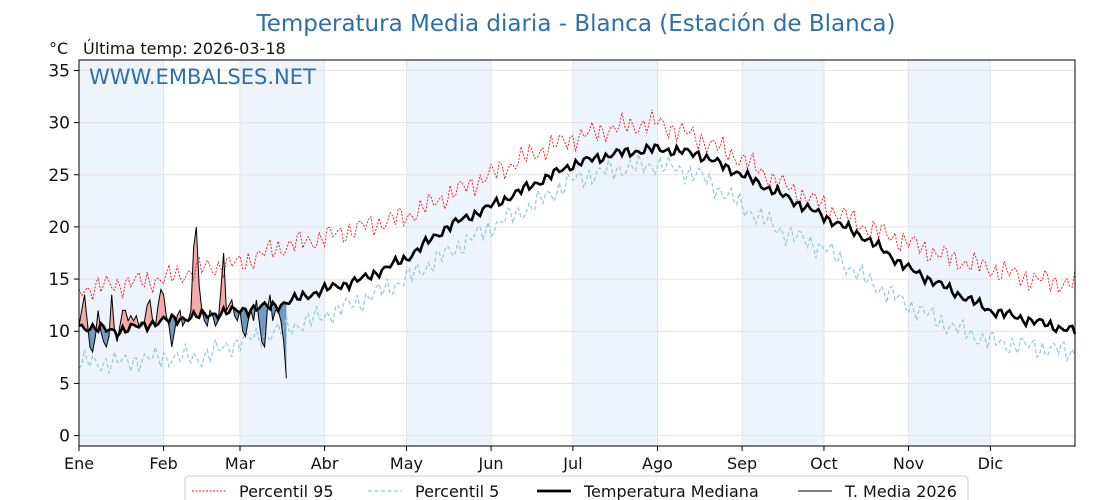  Describe the element at coordinates (202, 77) in the screenshot. I see `watermark-text: WWW.EMBALSES.NET` at that location.